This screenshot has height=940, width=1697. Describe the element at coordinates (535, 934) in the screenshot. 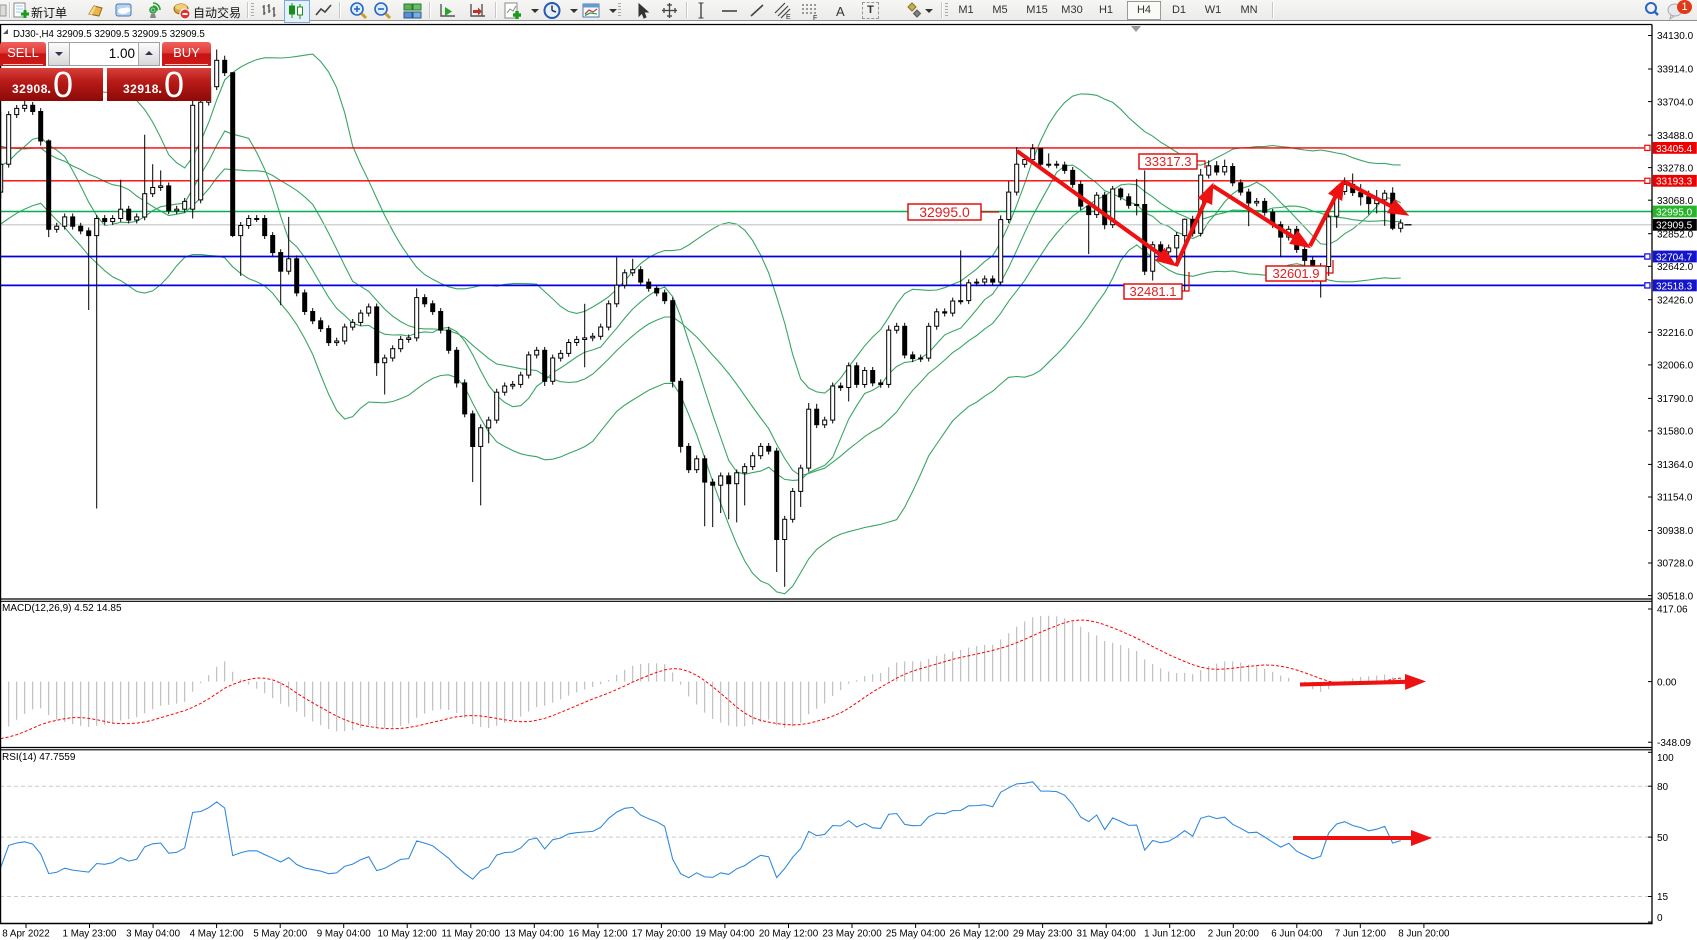

I see `svg-text: 13 May 04:00` at that location.